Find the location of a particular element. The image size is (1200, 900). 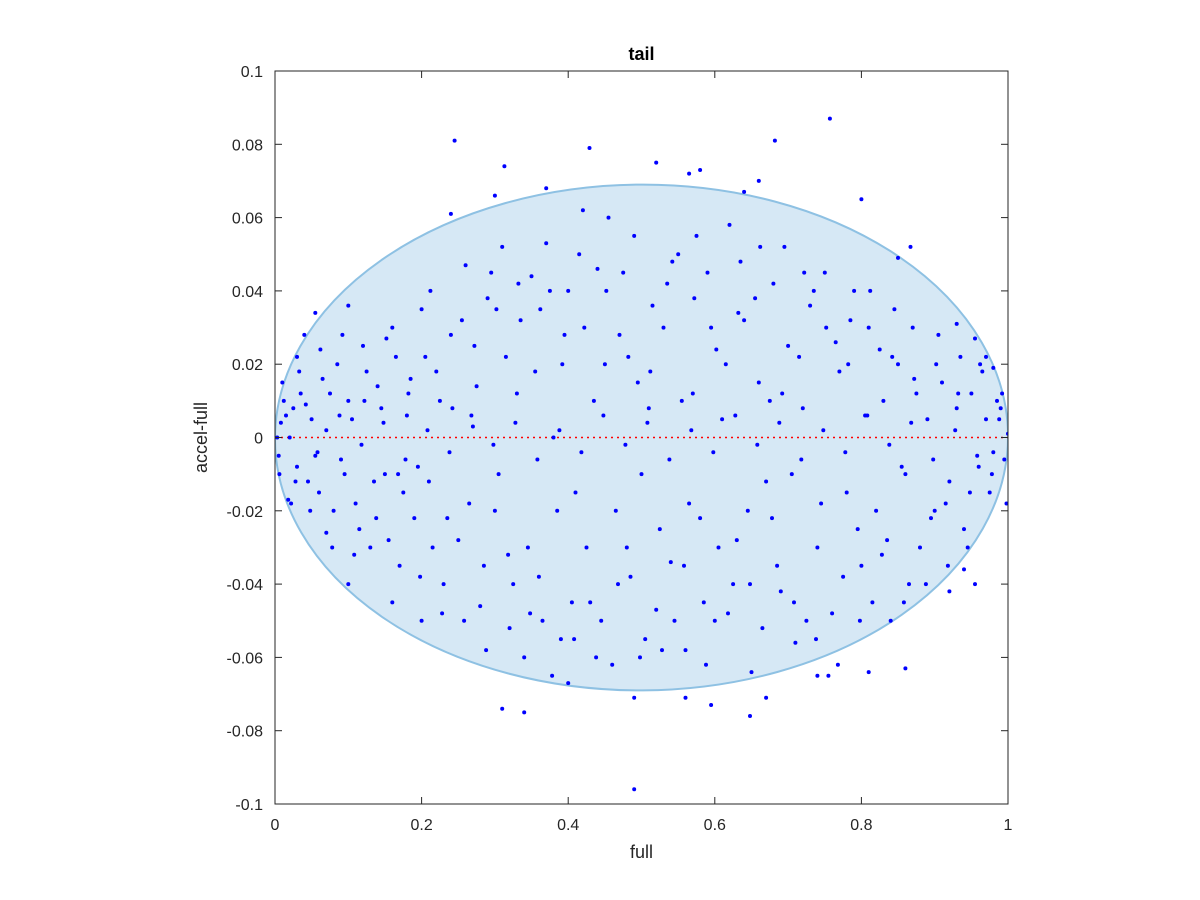

x-tick-label: 0.8 is located at coordinates (861, 825).